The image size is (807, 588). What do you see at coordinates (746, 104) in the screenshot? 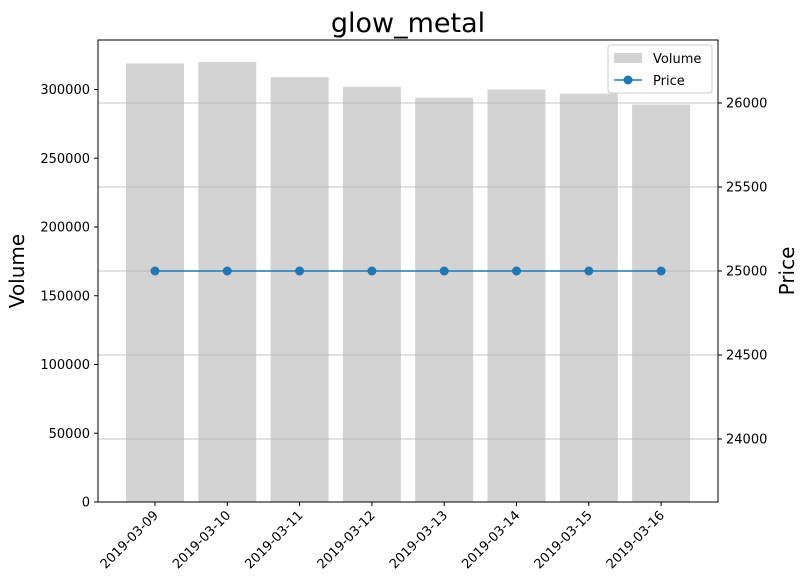
I see `y2-tick-label: 26000` at bounding box center [746, 104].